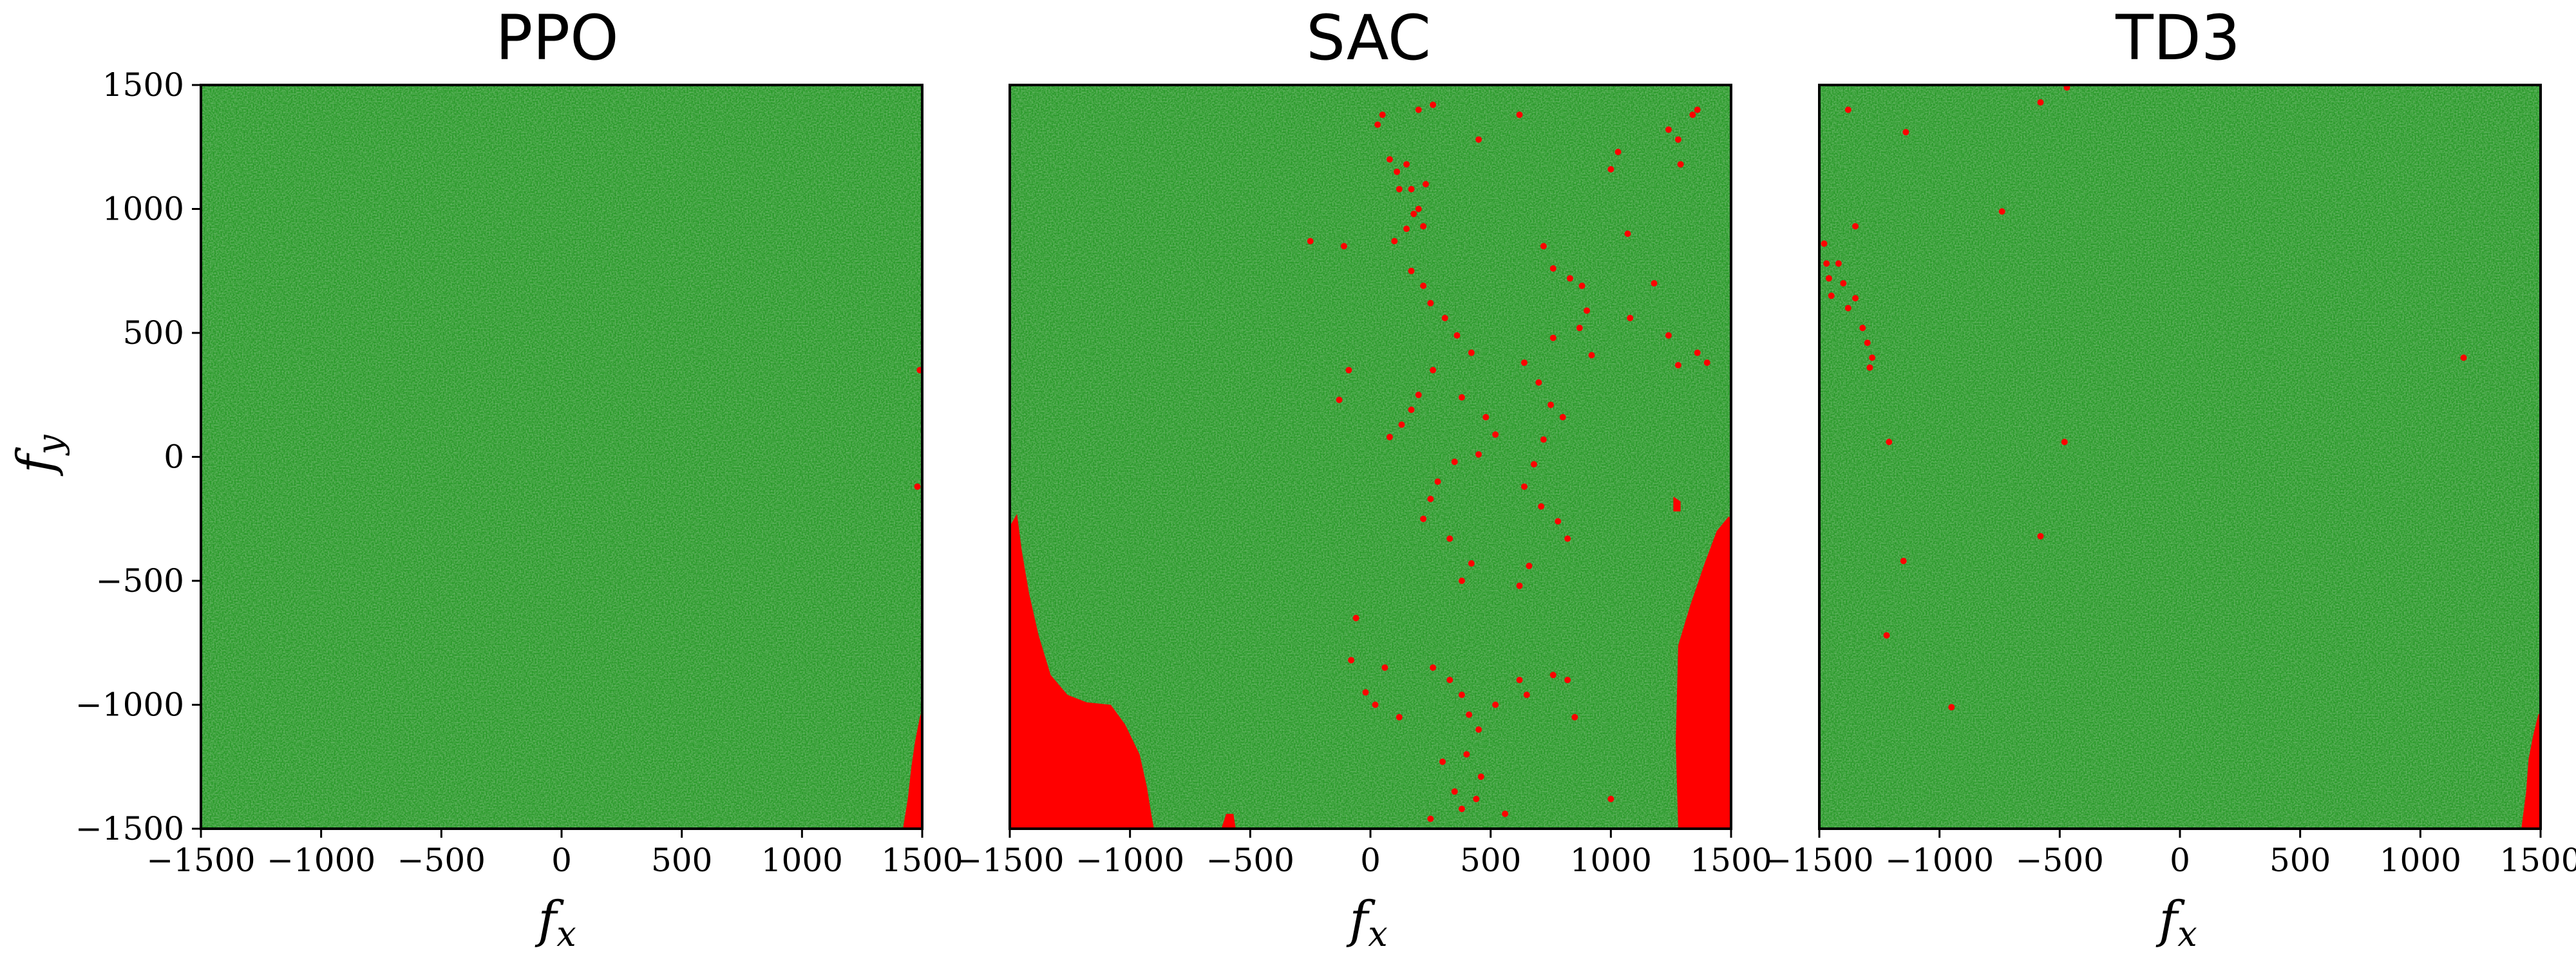 This screenshot has height=953, width=2576. What do you see at coordinates (38, 455) in the screenshot?
I see `y-axis-label: fy` at bounding box center [38, 455].